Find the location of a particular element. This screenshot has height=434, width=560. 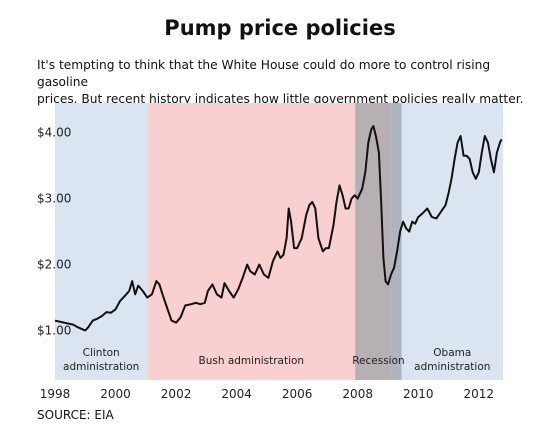

x-tick-2: 2002 is located at coordinates (176, 394).